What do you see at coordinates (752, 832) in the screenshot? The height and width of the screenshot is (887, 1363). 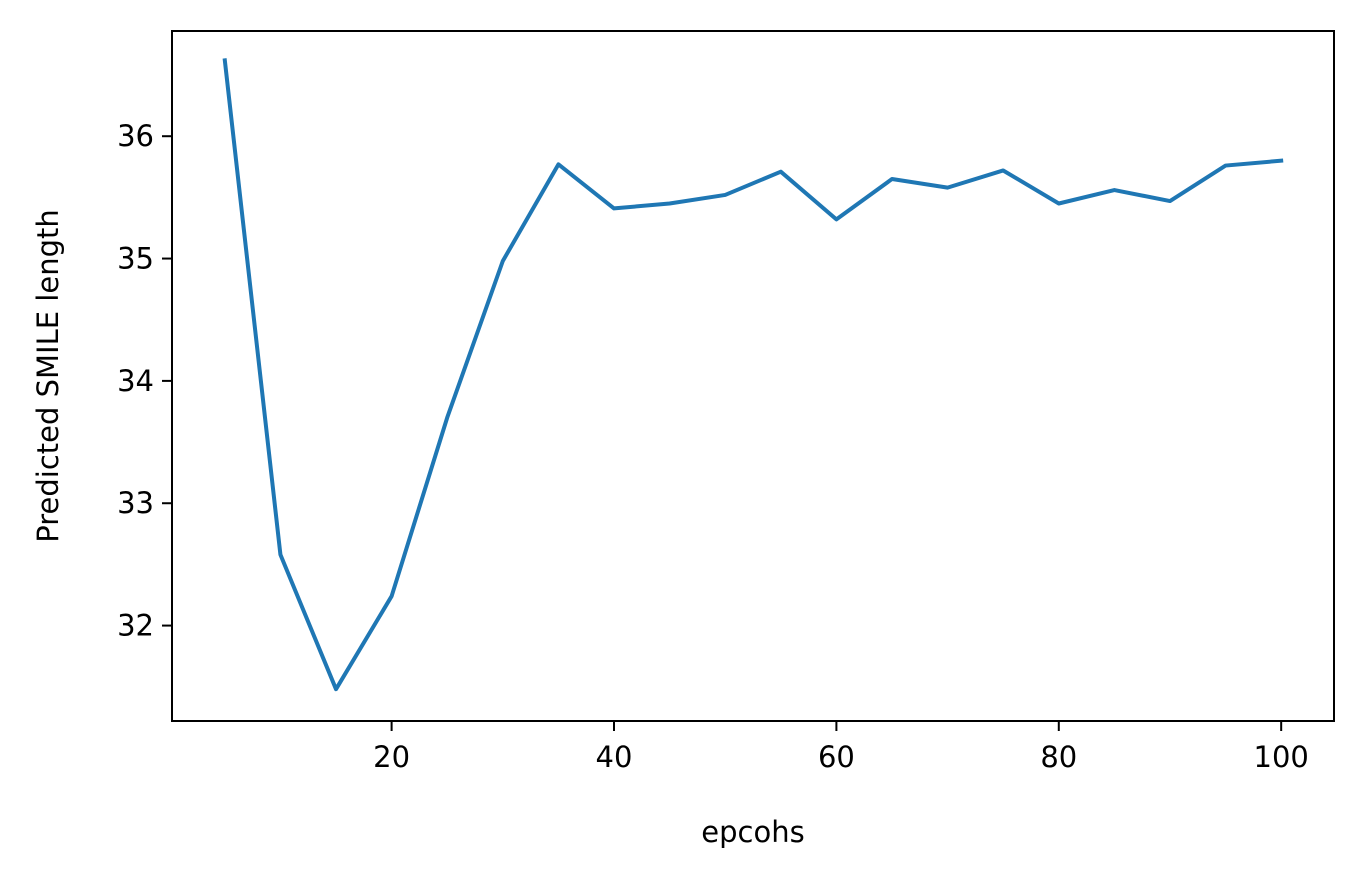 I see `x-axis-label: epcohs` at bounding box center [752, 832].